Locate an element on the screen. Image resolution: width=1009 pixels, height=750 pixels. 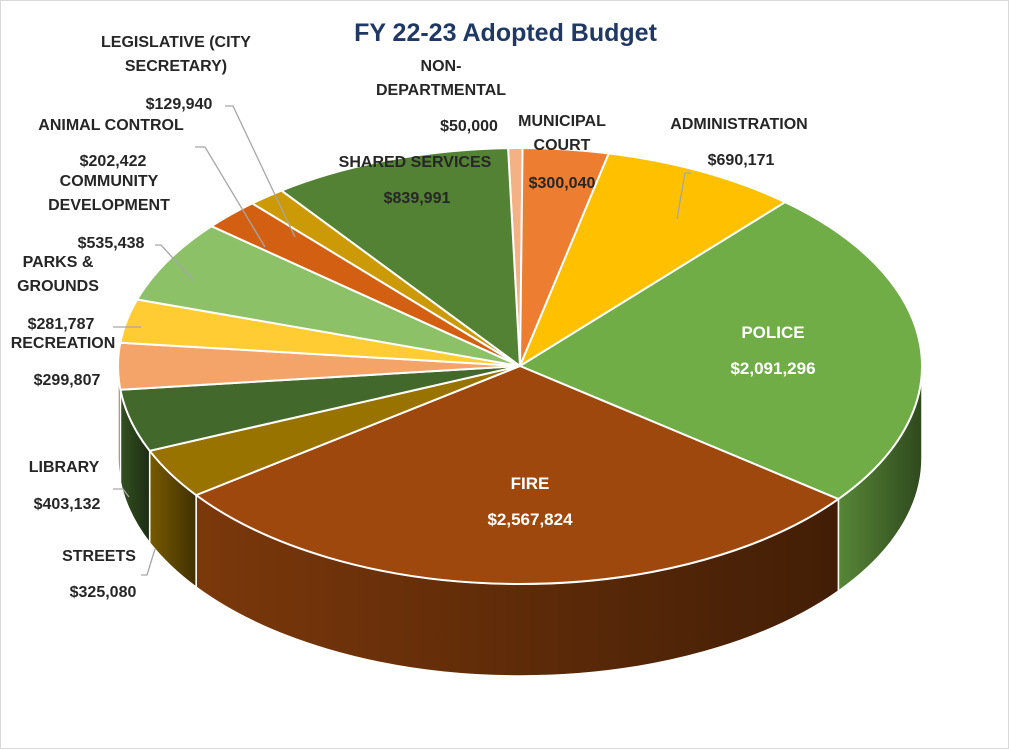
data-label-municipal-court: MUNICIPAL COURT is located at coordinates (562, 134).